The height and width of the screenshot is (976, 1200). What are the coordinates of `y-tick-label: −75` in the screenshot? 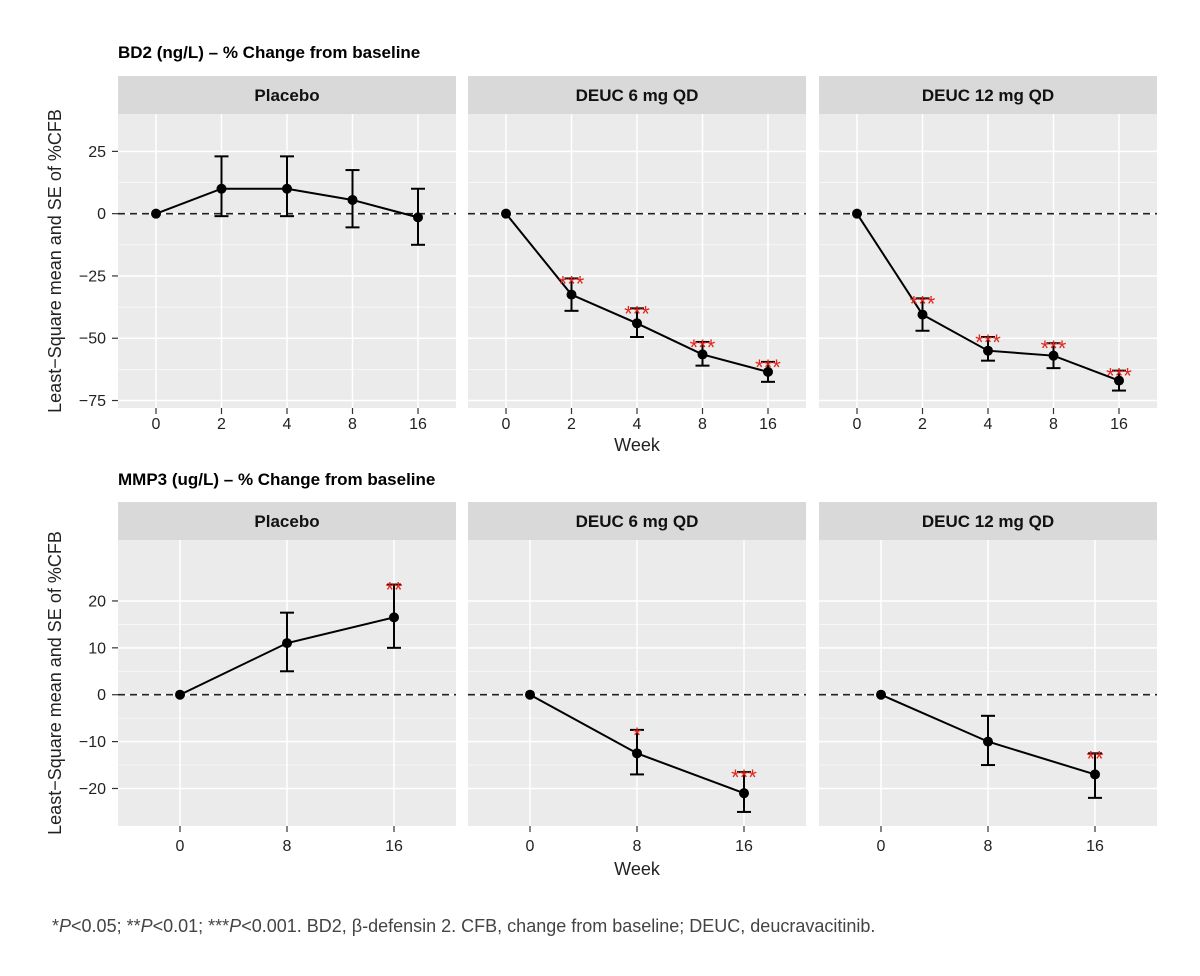 It's located at (92, 401).